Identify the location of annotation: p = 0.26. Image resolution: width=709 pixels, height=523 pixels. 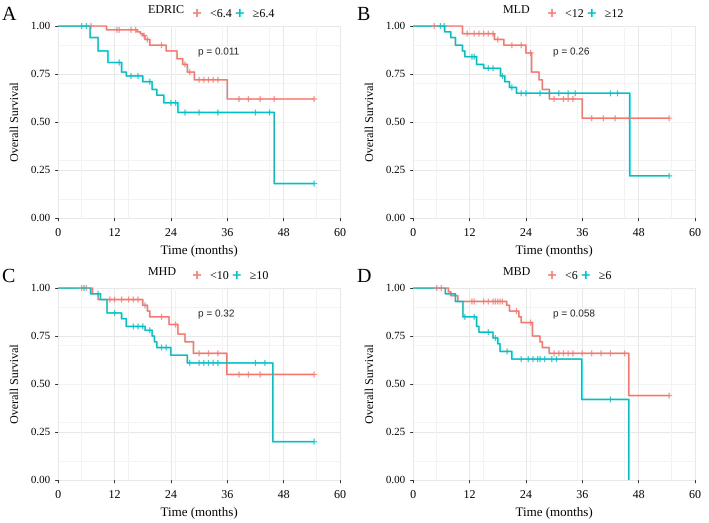
(571, 52).